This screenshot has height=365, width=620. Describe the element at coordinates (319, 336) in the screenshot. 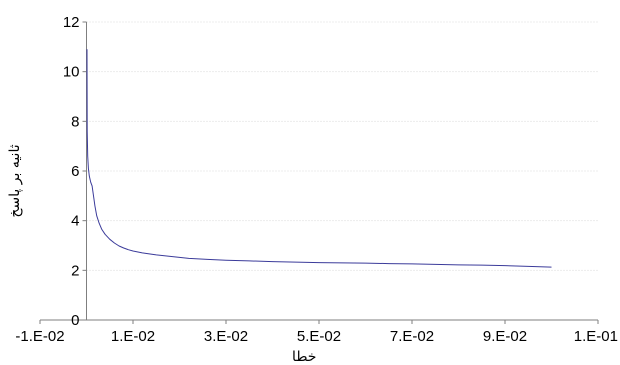

I see `x-tick-label-3: 5.E-02` at that location.